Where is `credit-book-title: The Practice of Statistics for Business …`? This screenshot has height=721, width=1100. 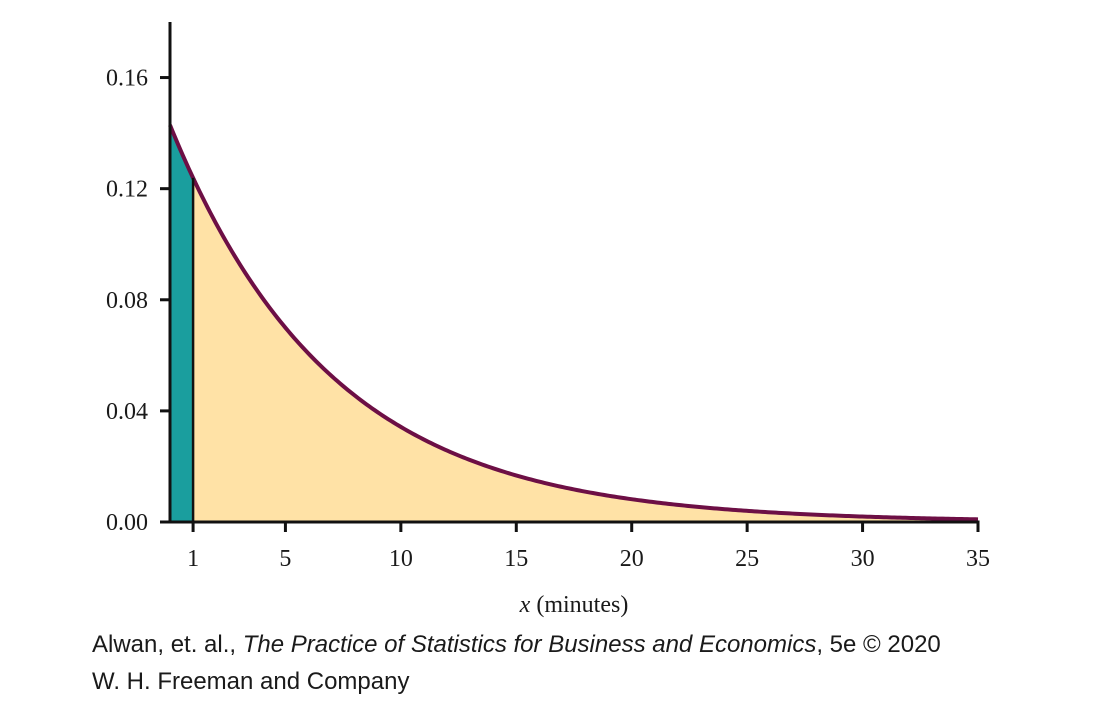 credit-book-title: The Practice of Statistics for Business … is located at coordinates (529, 644).